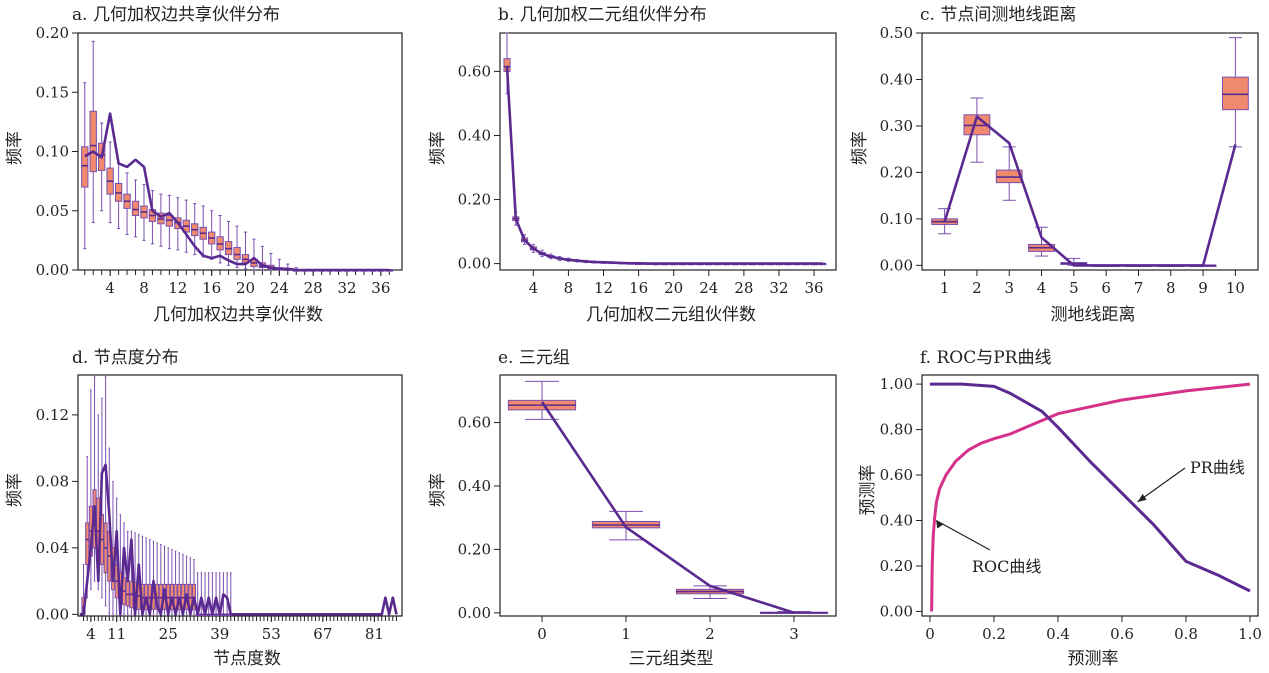 The image size is (1269, 673). I want to click on panel-e-observed-line, so click(667, 508).